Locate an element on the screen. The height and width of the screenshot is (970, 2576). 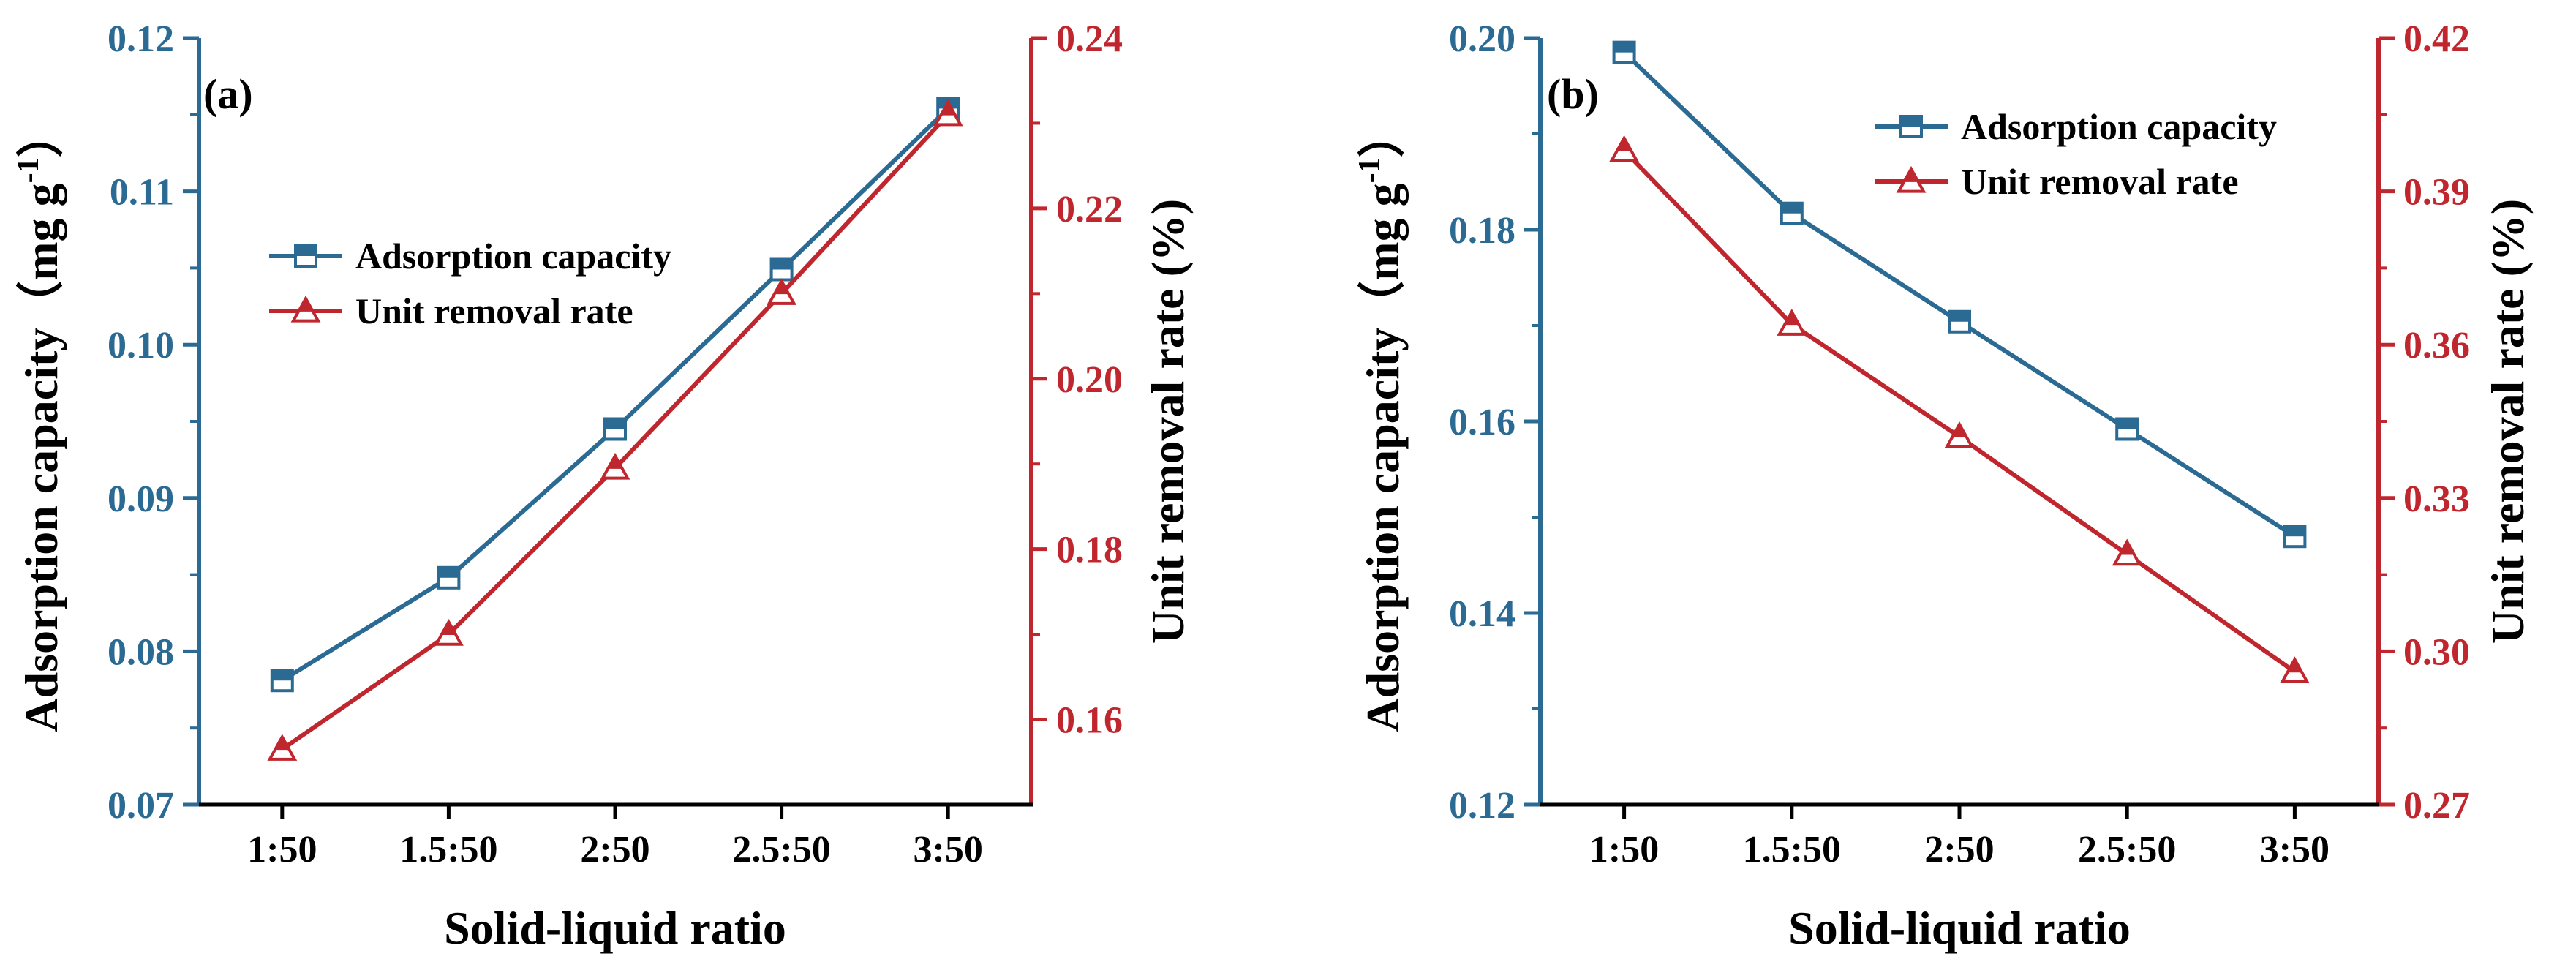
panel-label: (a) is located at coordinates (228, 94).